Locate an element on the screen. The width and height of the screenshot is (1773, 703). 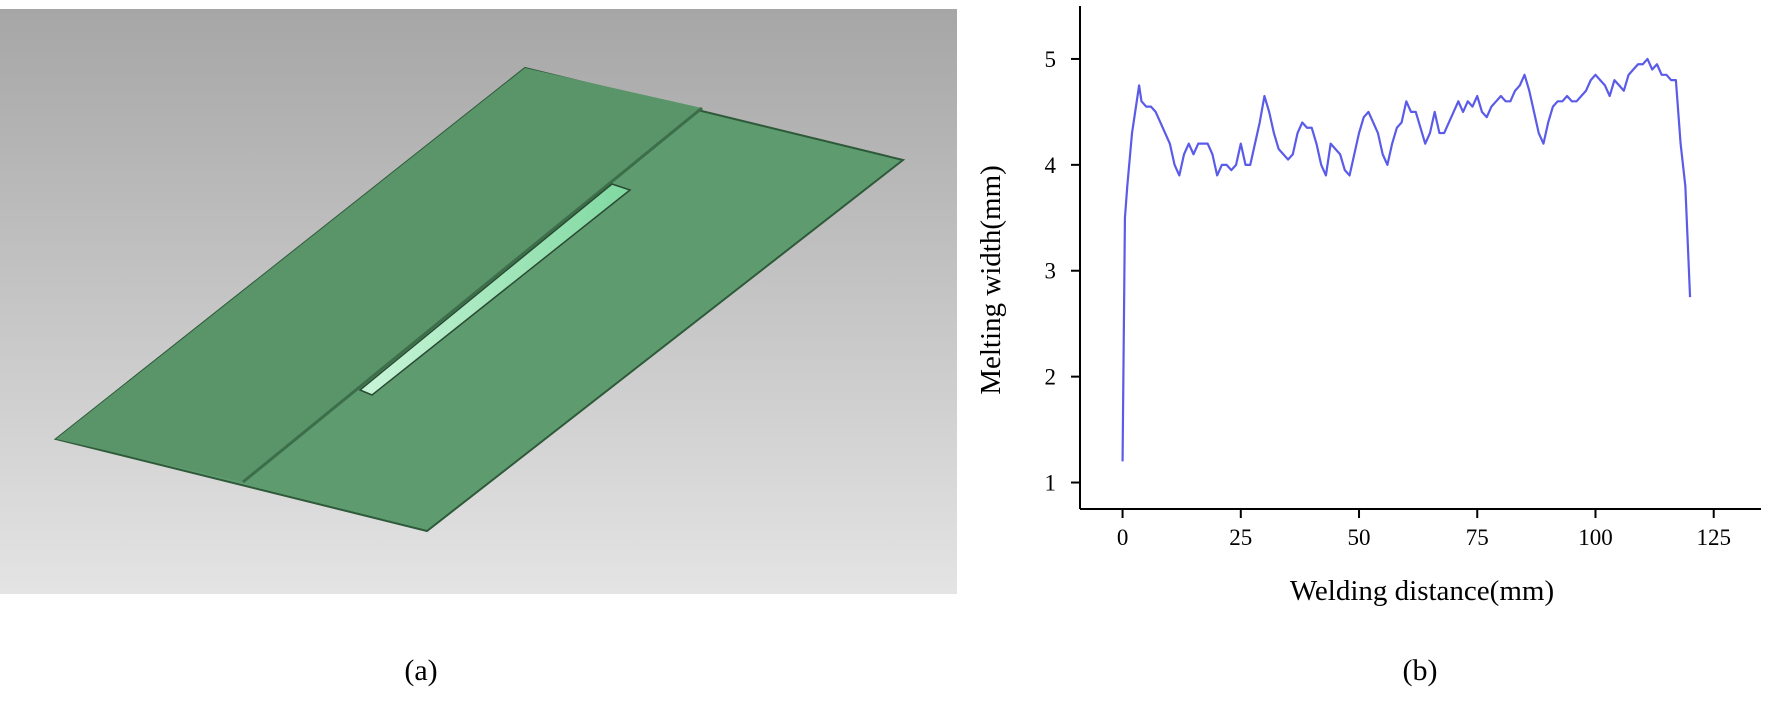
panel-label: (a) is located at coordinates (420, 670).